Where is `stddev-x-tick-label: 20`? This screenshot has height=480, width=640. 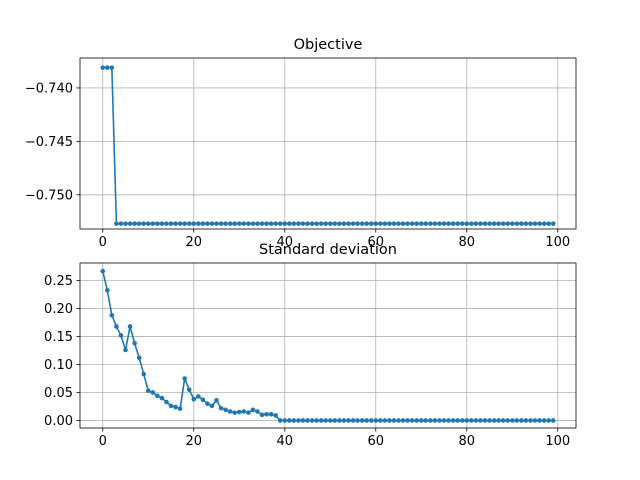
stddev-x-tick-label: 20 is located at coordinates (193, 441).